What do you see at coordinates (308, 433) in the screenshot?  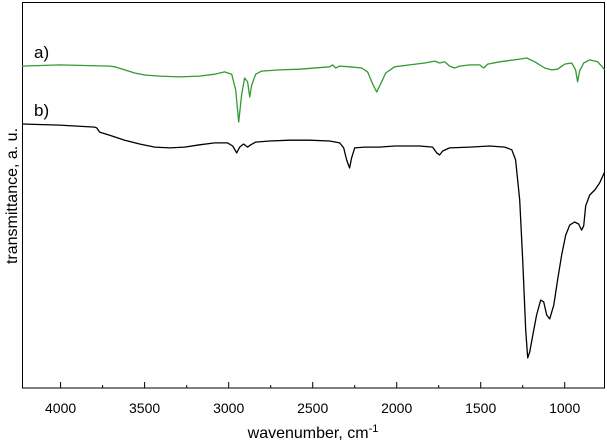 I see `x-axis-title-text: wavenumber, cm` at bounding box center [308, 433].